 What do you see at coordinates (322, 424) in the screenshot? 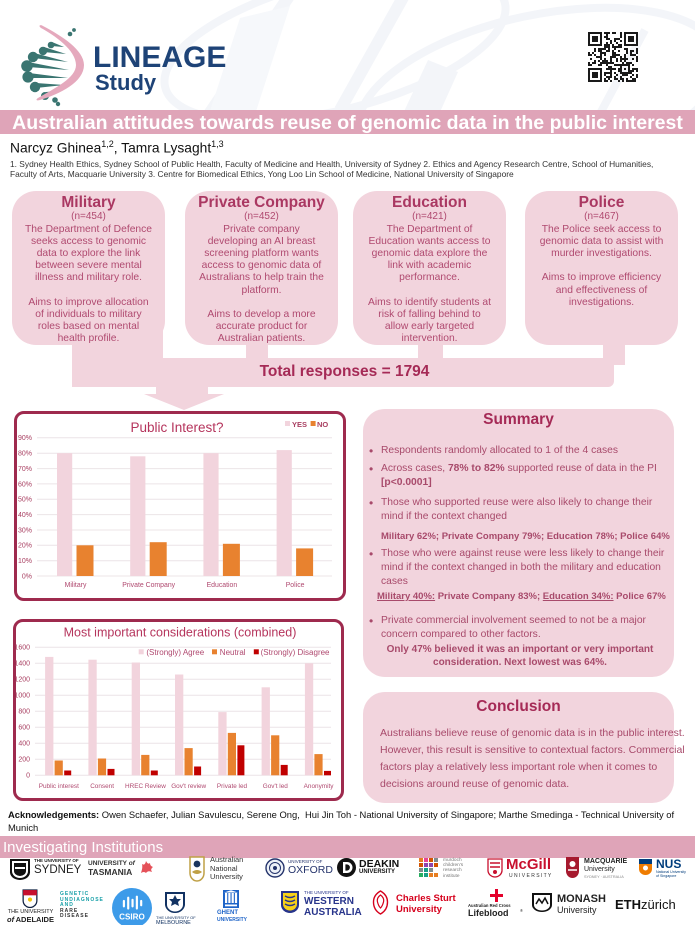
I see `svg-text: NO` at bounding box center [322, 424].